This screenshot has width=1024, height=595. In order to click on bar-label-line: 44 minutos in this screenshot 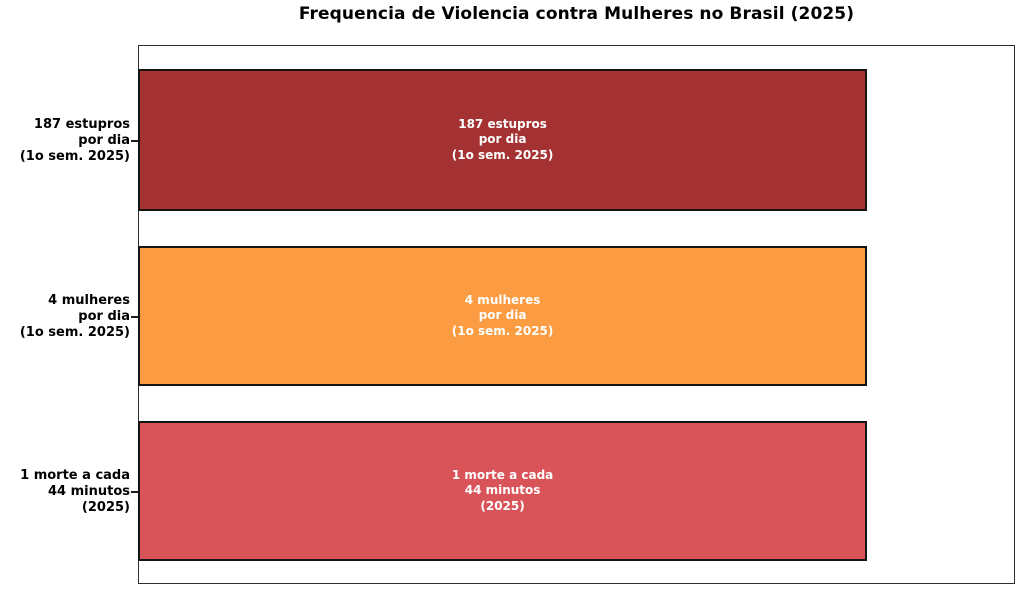, I will do `click(502, 490)`.